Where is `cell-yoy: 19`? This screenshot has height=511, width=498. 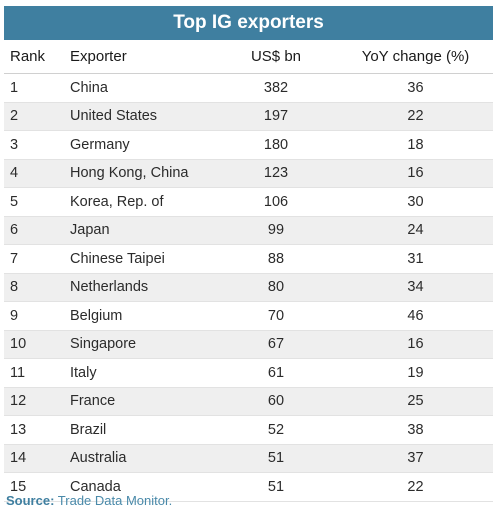 cell-yoy: 19 is located at coordinates (415, 372).